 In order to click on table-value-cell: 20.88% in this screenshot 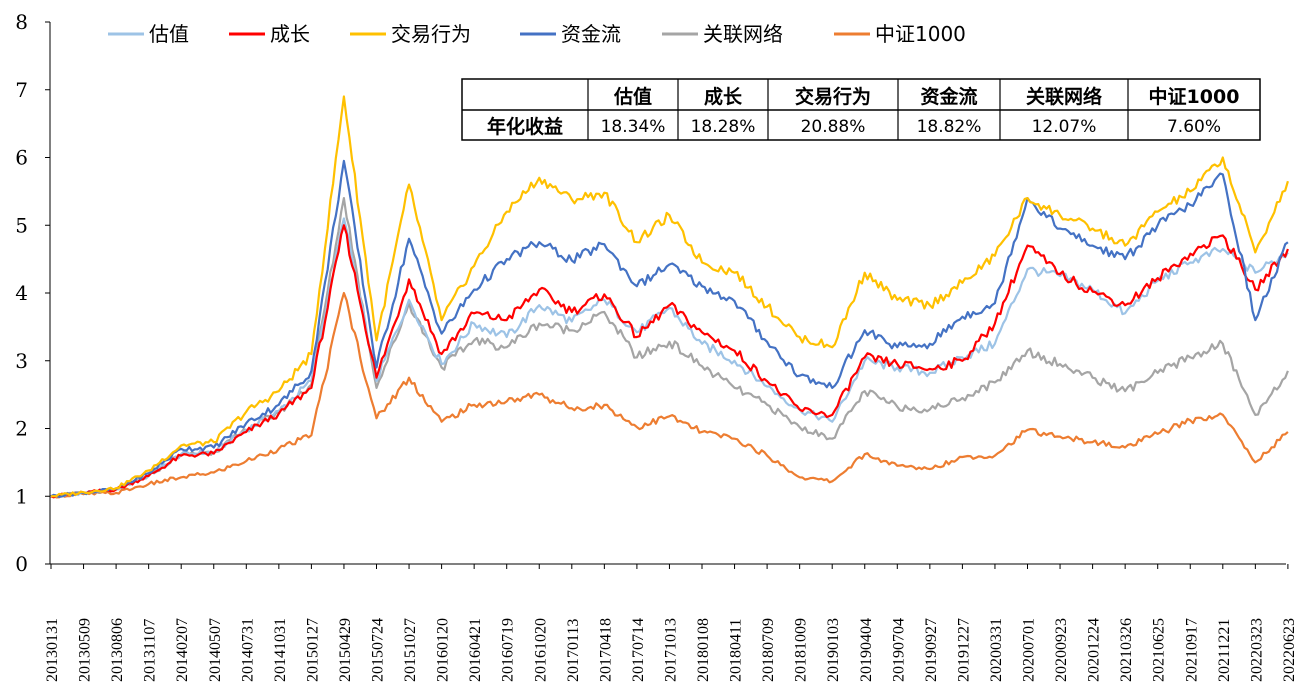, I will do `click(833, 127)`.